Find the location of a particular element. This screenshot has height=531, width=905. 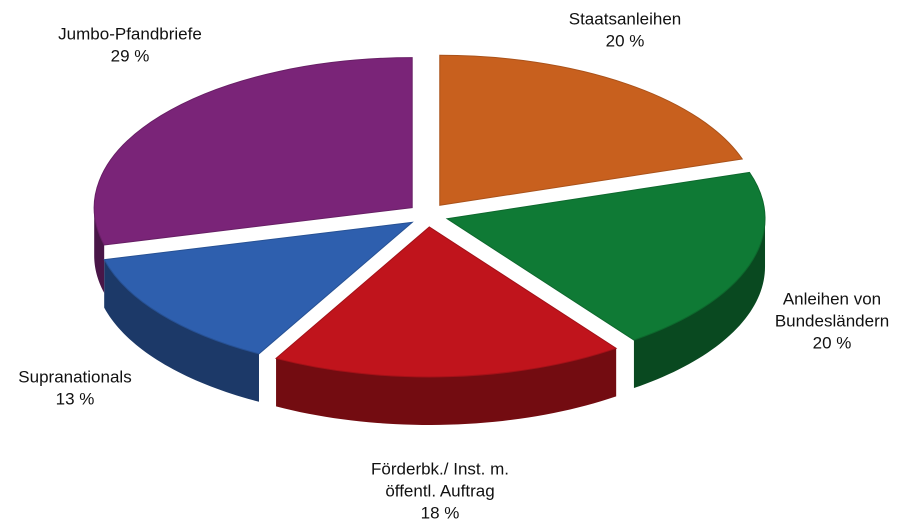

slice-label: öffentl. Auftrag is located at coordinates (439, 490).